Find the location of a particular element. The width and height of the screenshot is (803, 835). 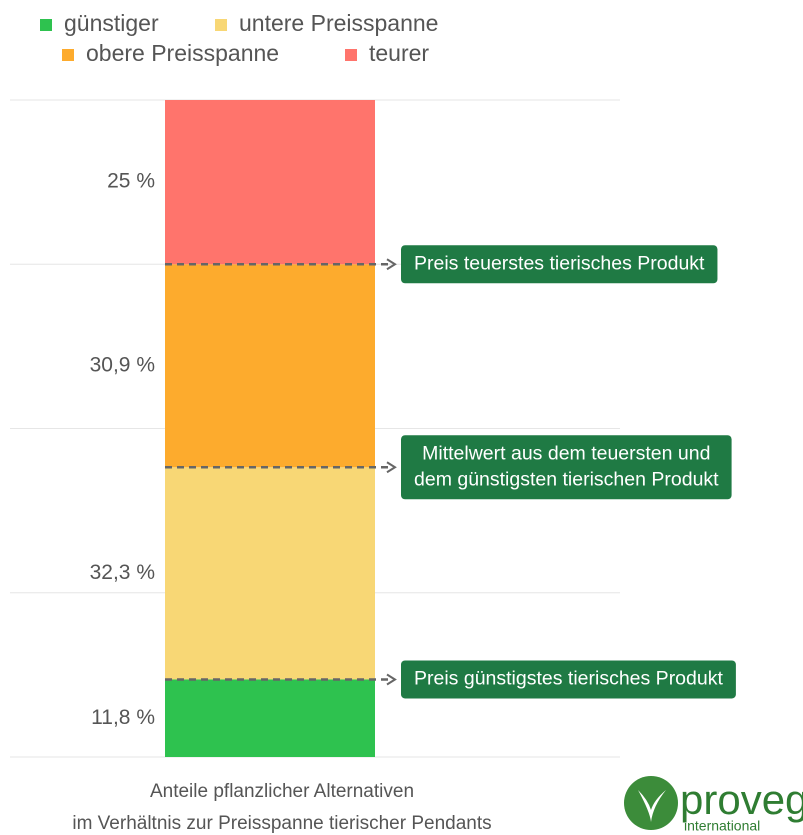

logo-name: proveg is located at coordinates (741, 799).